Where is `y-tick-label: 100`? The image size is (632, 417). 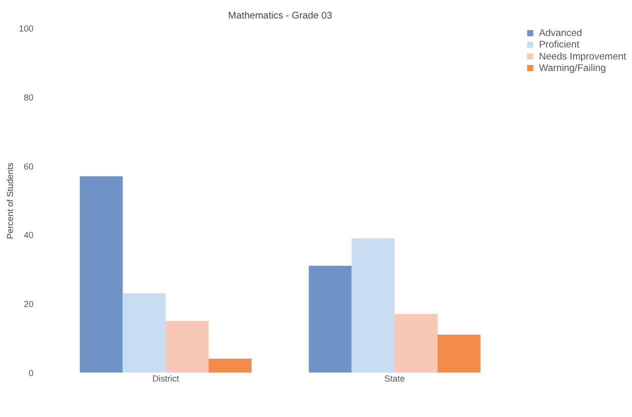
y-tick-label: 100 is located at coordinates (26, 29).